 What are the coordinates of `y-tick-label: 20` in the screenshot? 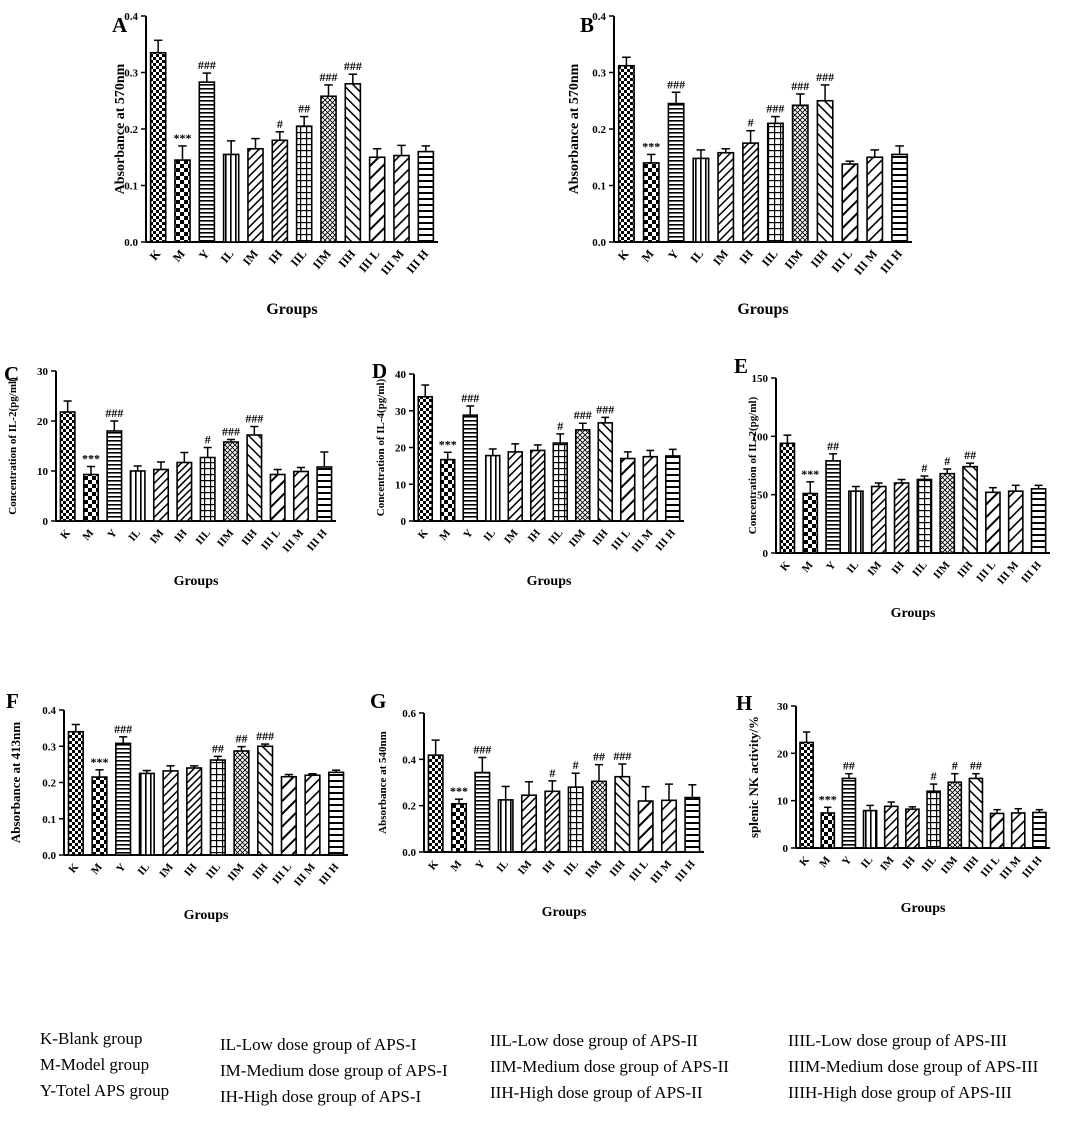 It's located at (401, 449).